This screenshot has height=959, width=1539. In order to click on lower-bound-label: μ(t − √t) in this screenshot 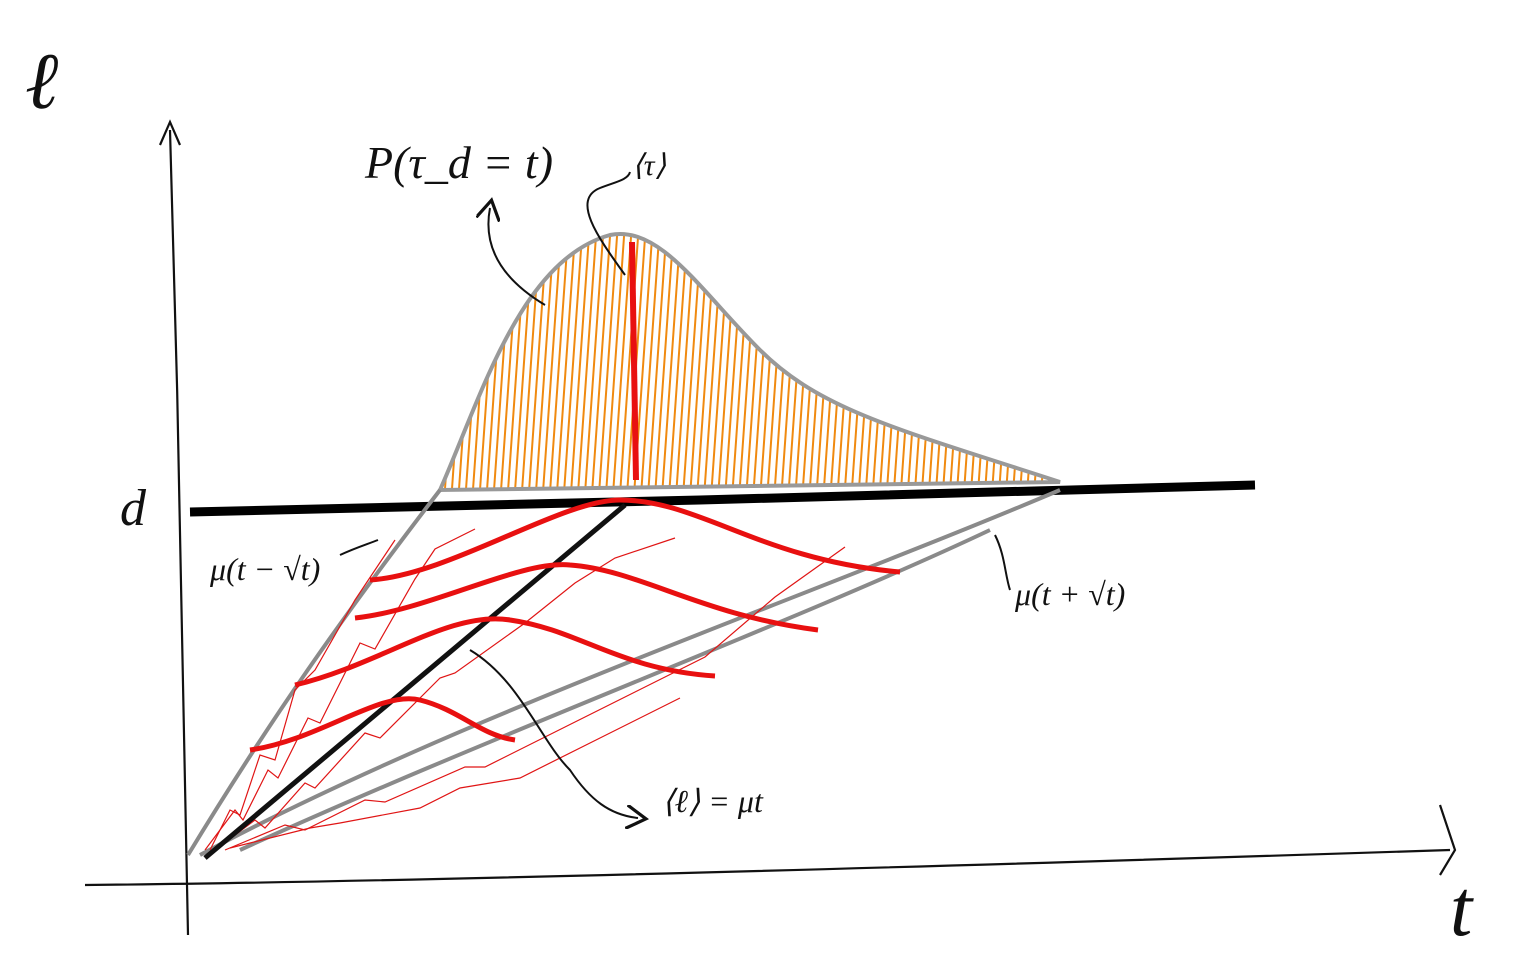, I will do `click(264, 569)`.